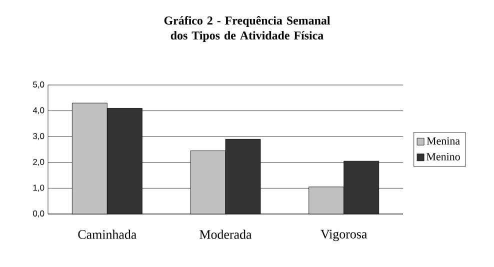  What do you see at coordinates (38, 188) in the screenshot?
I see `y-tick-label: 1,0` at bounding box center [38, 188].